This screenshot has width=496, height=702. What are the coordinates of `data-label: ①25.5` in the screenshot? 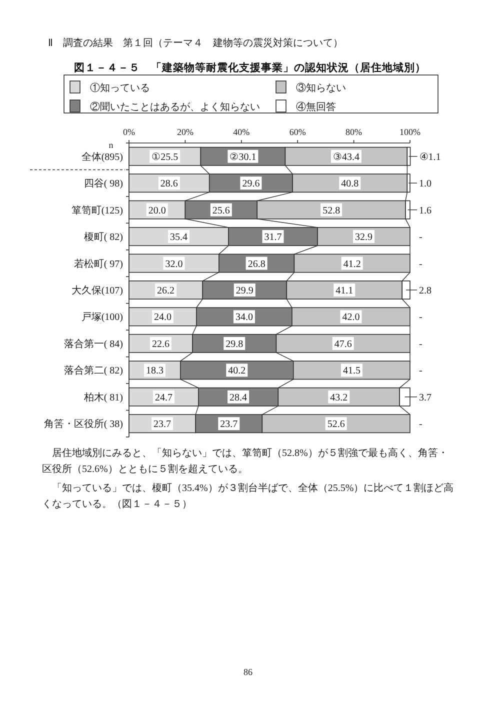 It's located at (165, 156).